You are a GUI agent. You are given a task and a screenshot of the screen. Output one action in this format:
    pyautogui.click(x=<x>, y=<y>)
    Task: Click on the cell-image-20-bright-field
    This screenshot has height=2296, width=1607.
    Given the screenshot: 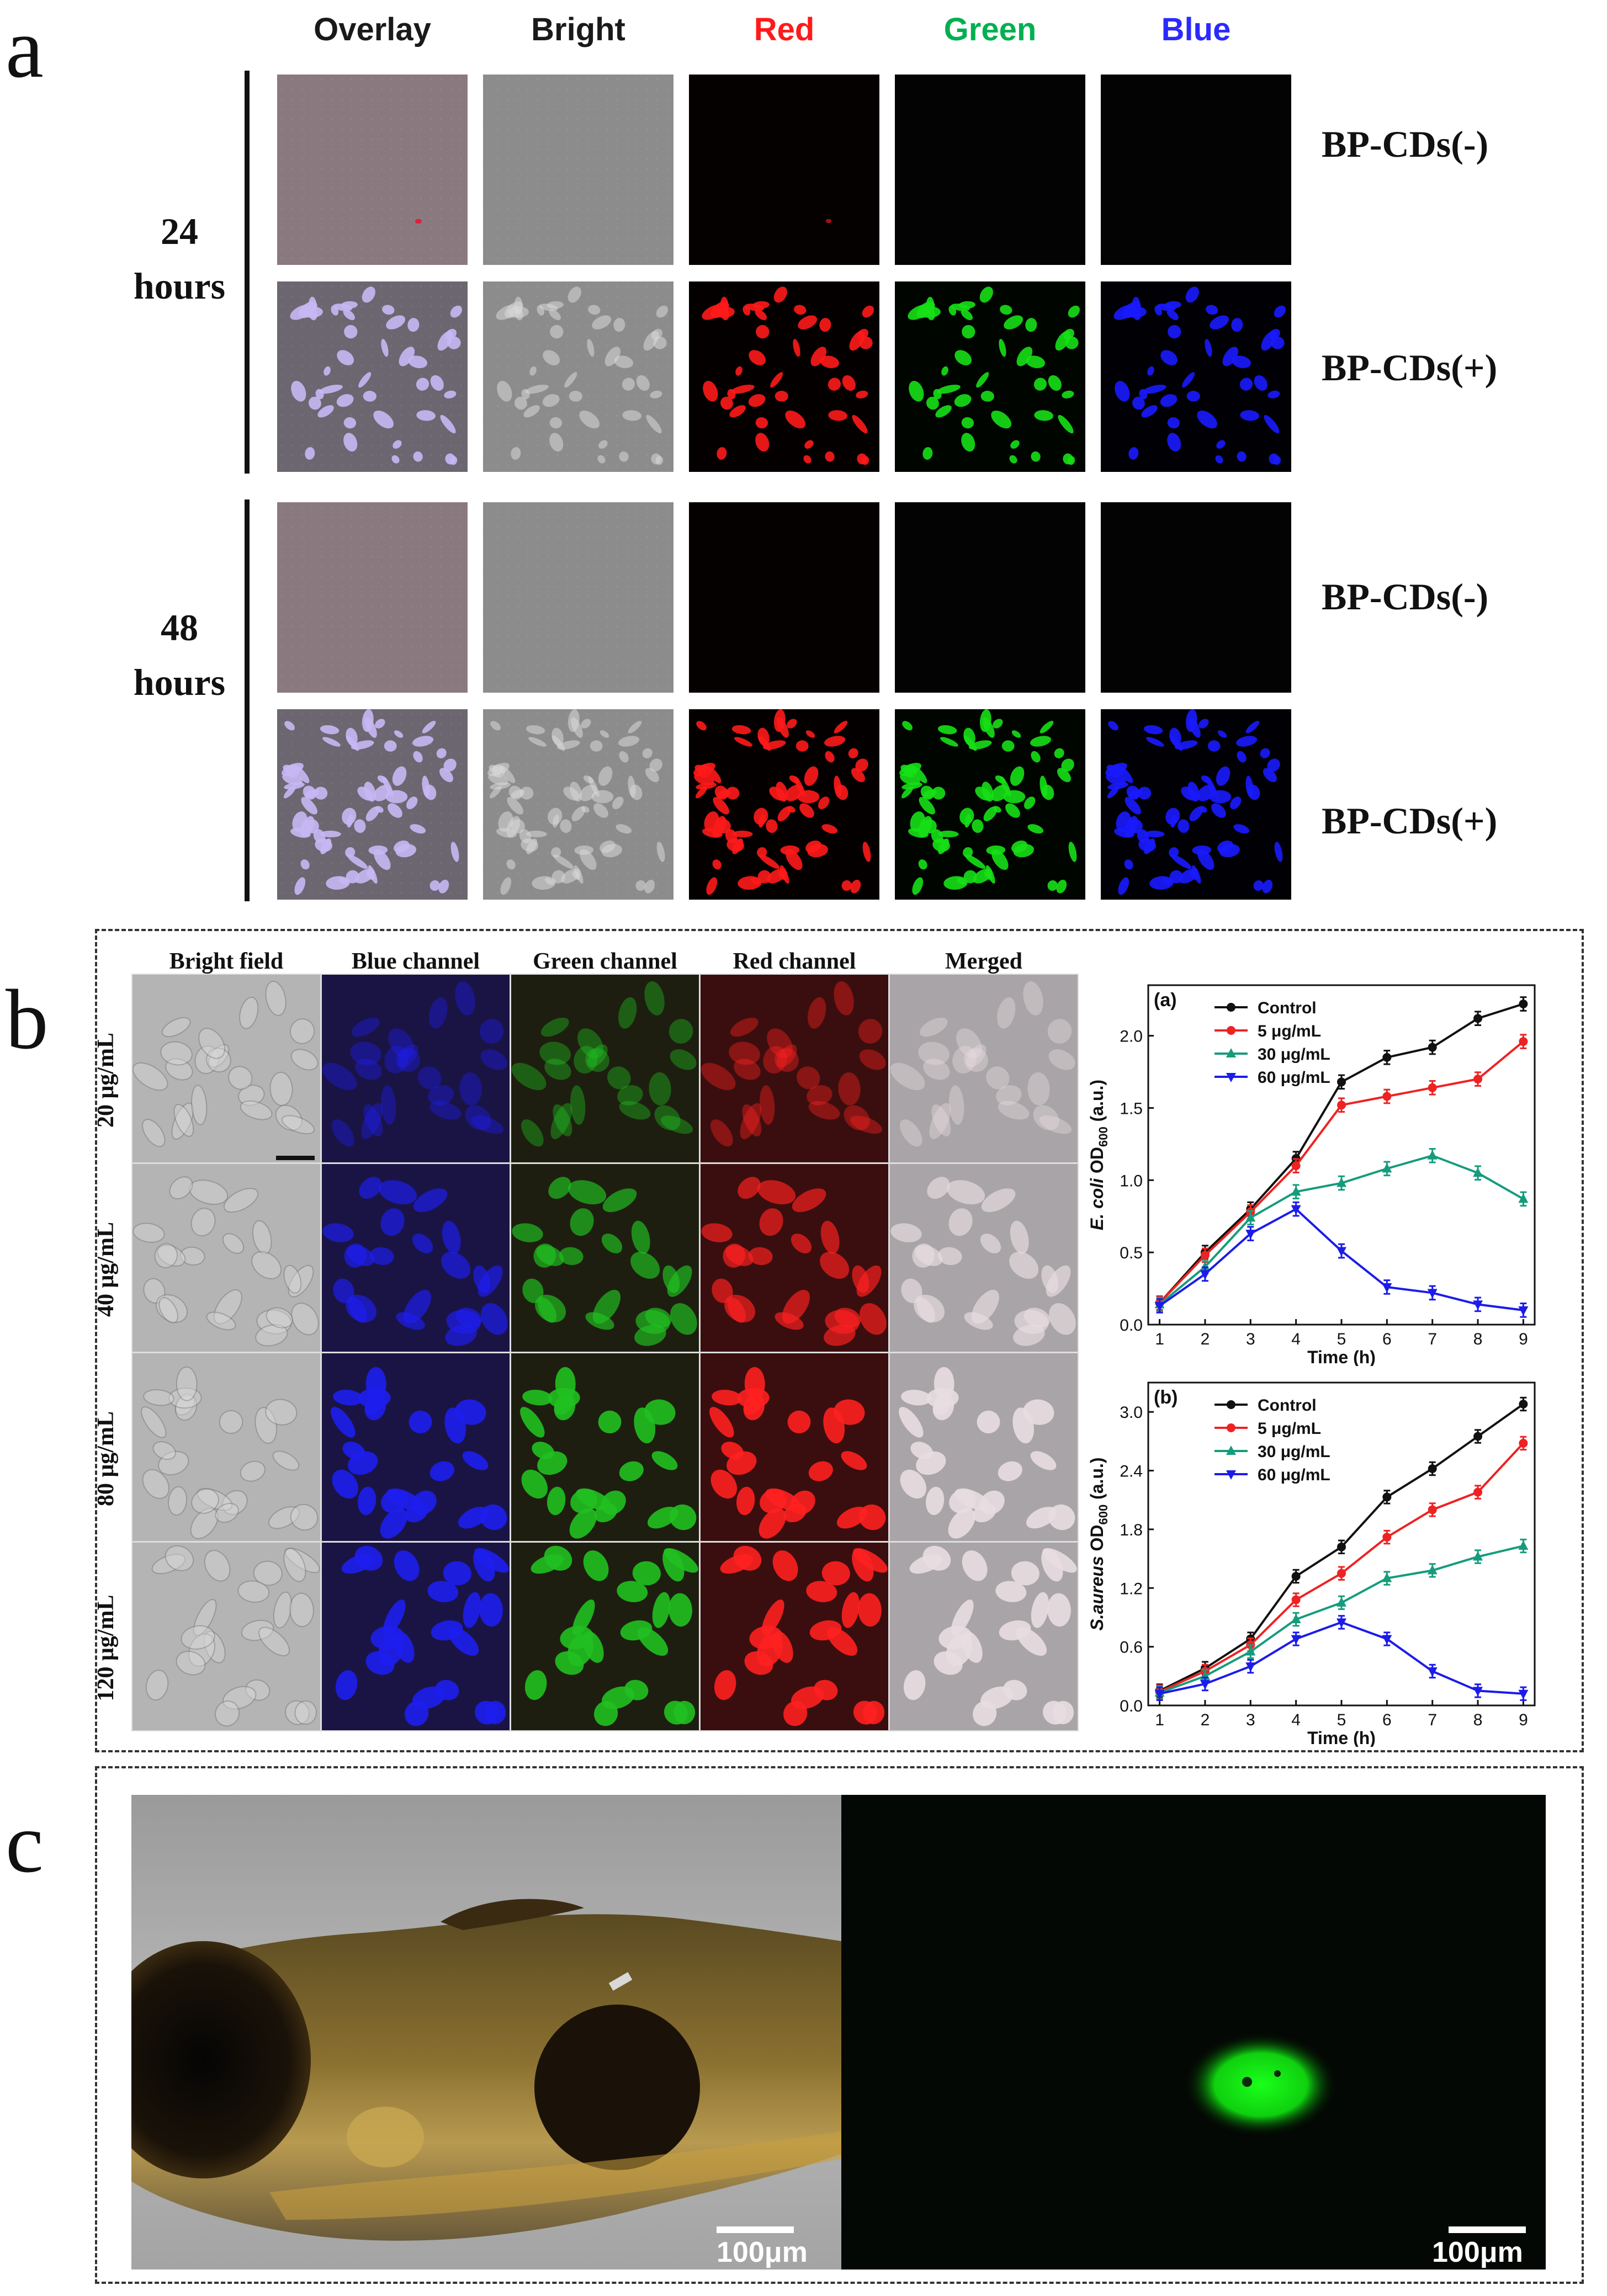 What is the action you would take?
    pyautogui.click(x=226, y=1068)
    